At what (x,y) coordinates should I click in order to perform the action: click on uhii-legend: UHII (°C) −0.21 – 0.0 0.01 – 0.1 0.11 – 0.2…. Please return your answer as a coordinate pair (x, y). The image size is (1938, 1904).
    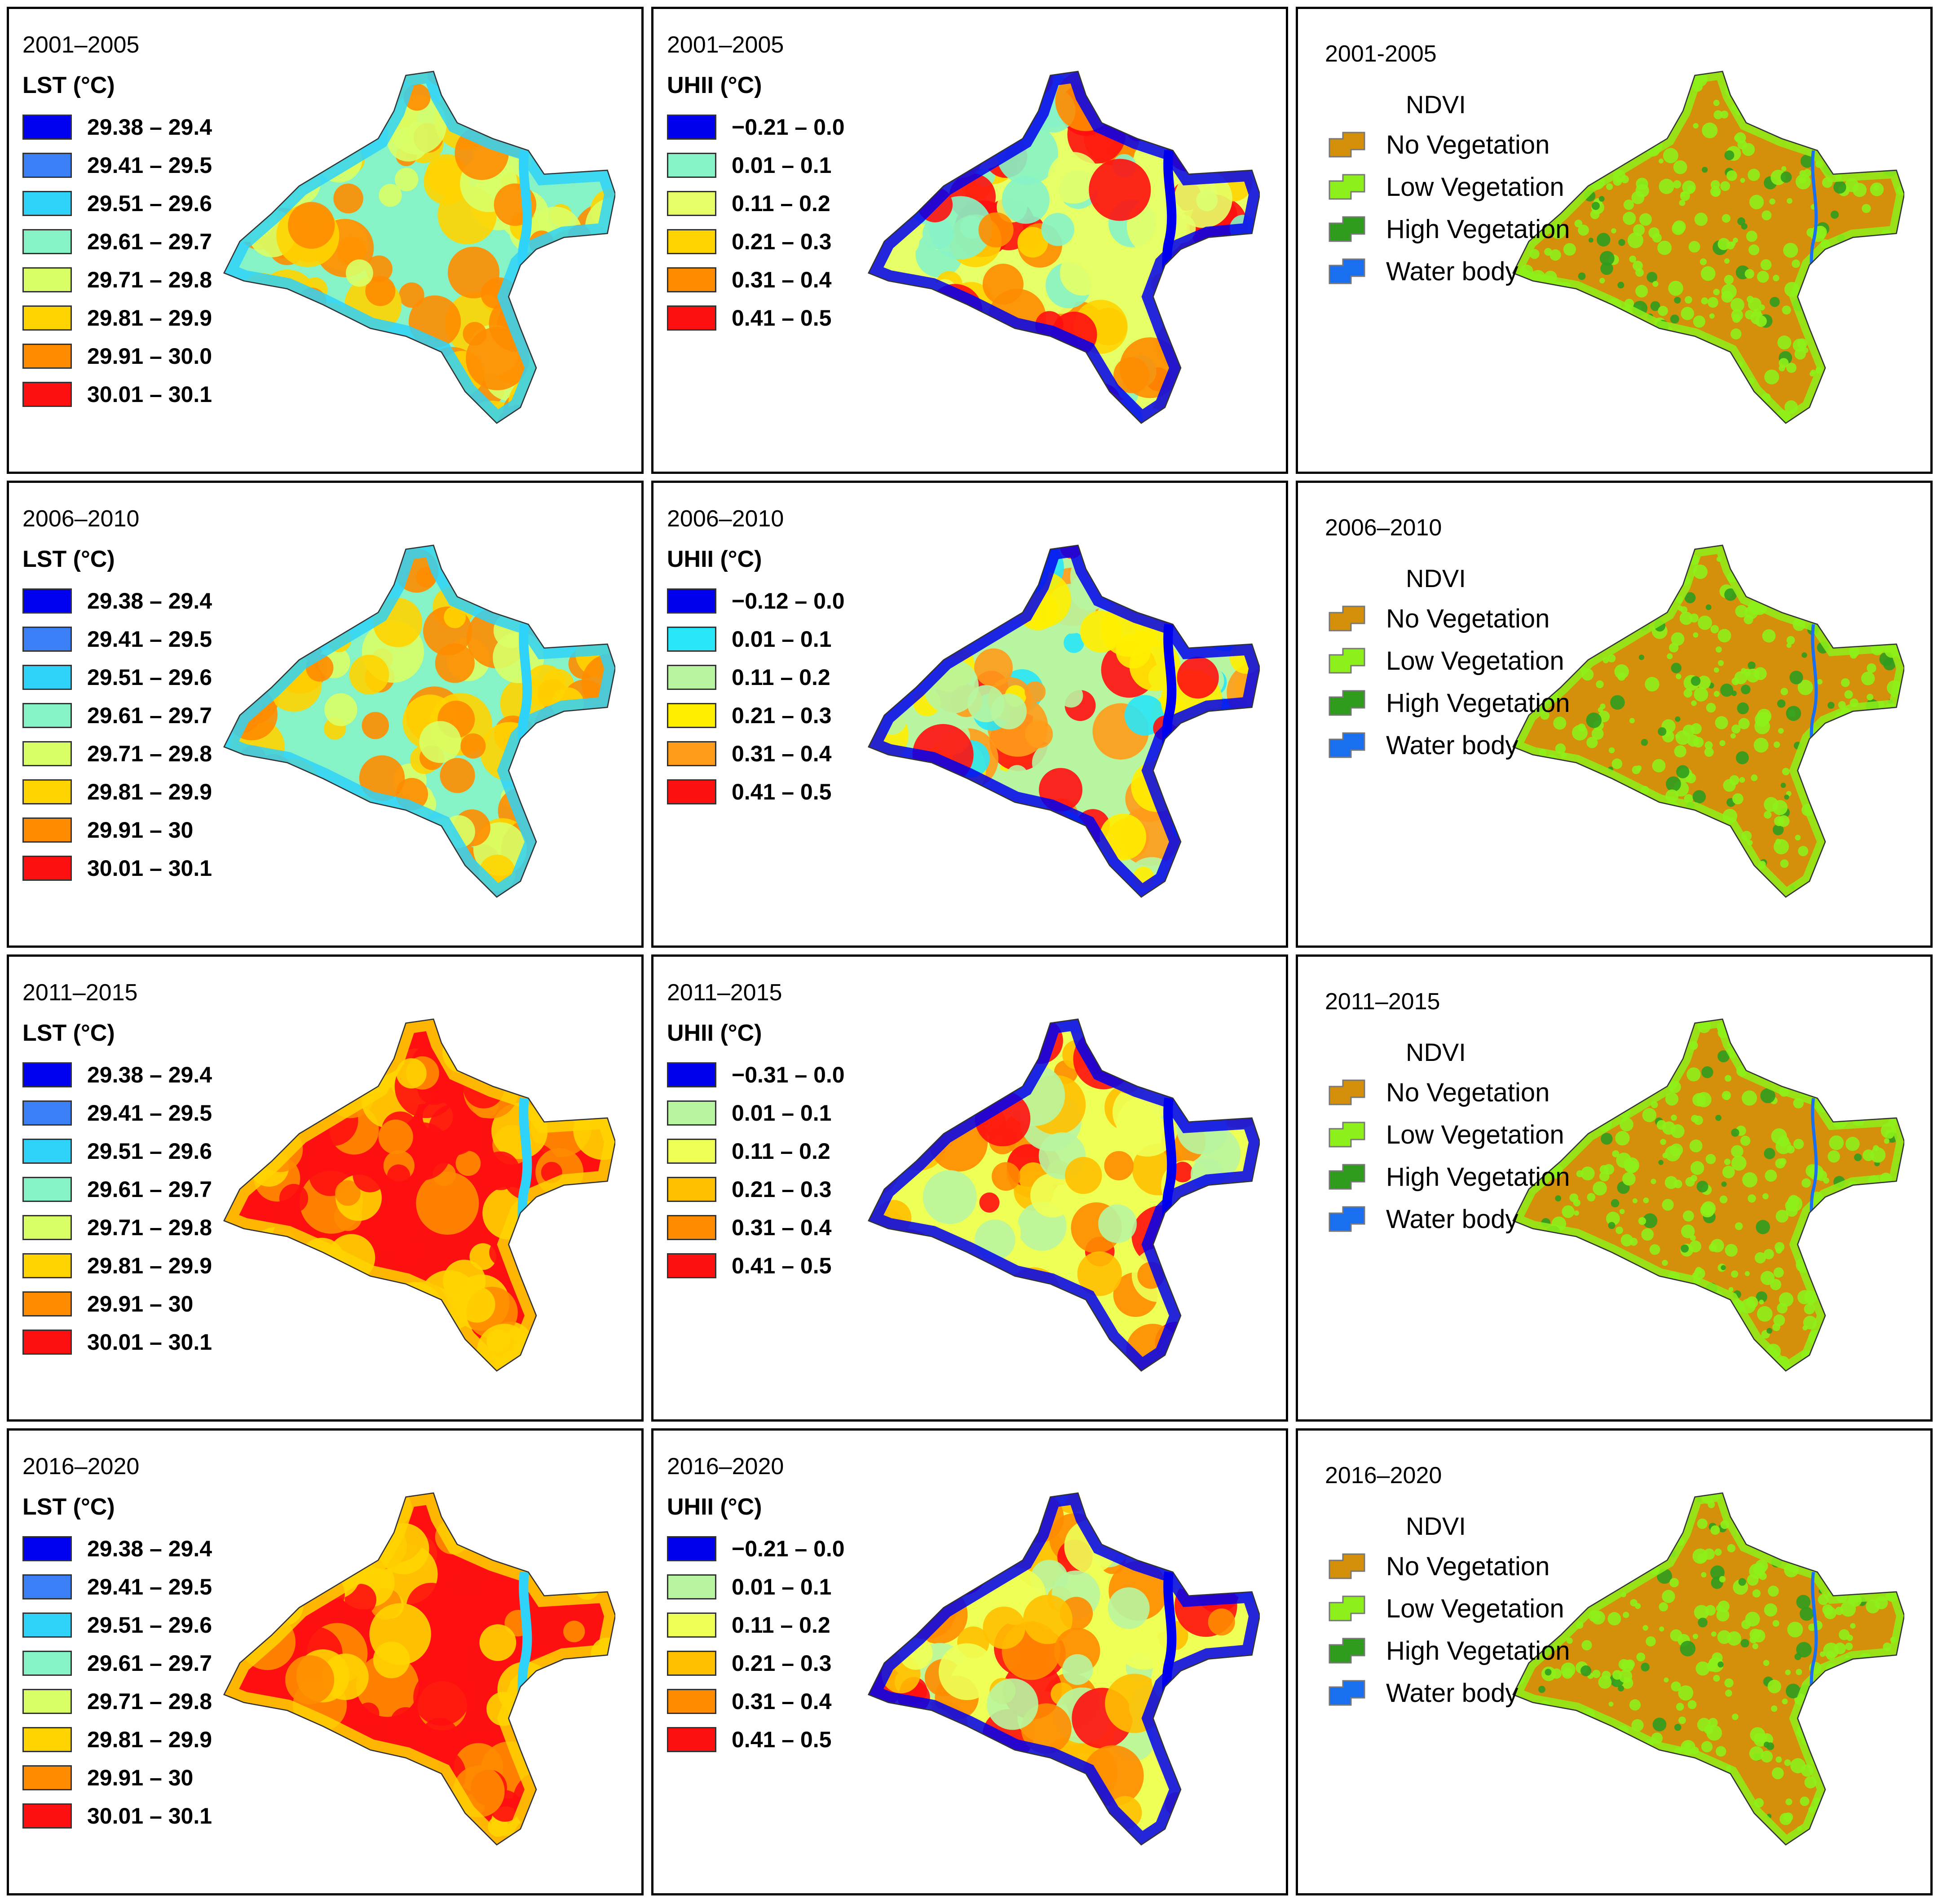
    Looking at the image, I should click on (756, 204).